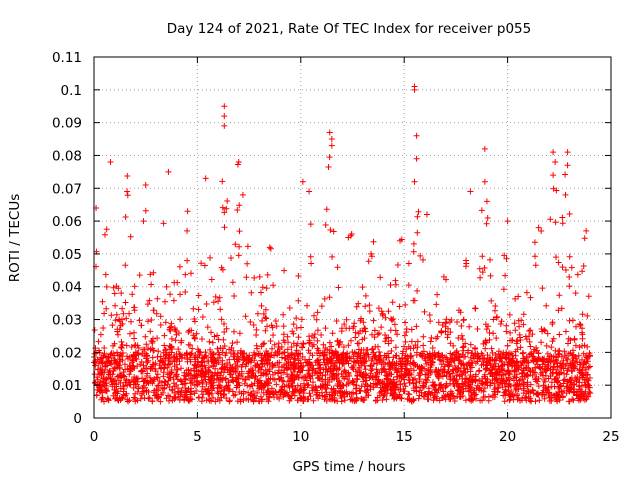 The image size is (640, 480). Describe the element at coordinates (67, 353) in the screenshot. I see `y-tick-label: 0.02` at that location.